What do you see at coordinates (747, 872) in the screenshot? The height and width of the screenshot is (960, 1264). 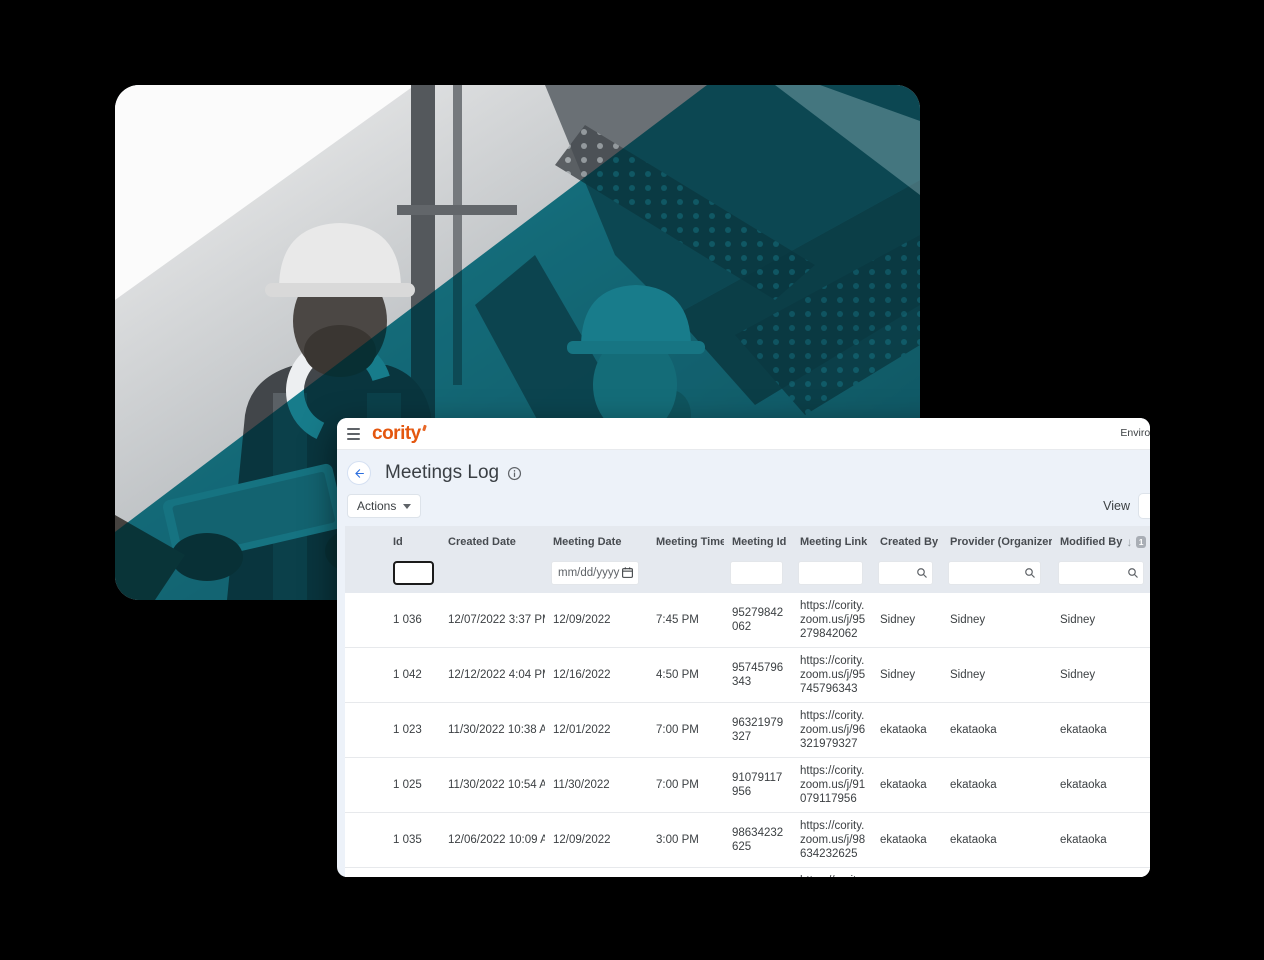 I see `table-row-partial: https://cority.zo` at bounding box center [747, 872].